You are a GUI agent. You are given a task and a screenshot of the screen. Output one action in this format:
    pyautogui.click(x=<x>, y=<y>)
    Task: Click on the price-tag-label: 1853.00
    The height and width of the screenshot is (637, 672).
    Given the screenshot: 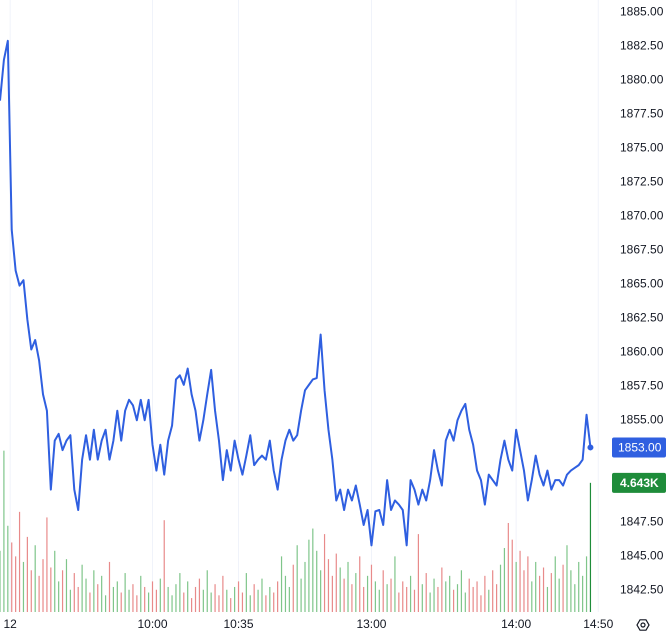 What is the action you would take?
    pyautogui.click(x=640, y=448)
    